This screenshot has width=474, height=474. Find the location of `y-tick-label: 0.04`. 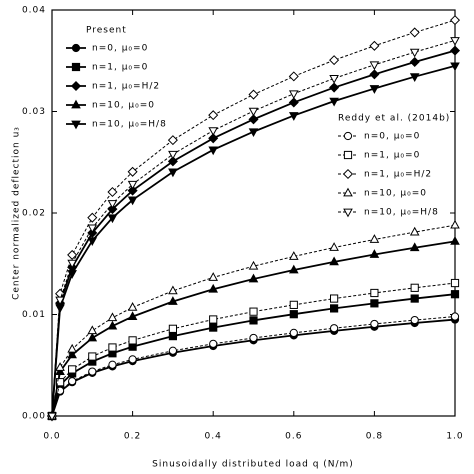

y-tick-label: 0.04 is located at coordinates (34, 11).